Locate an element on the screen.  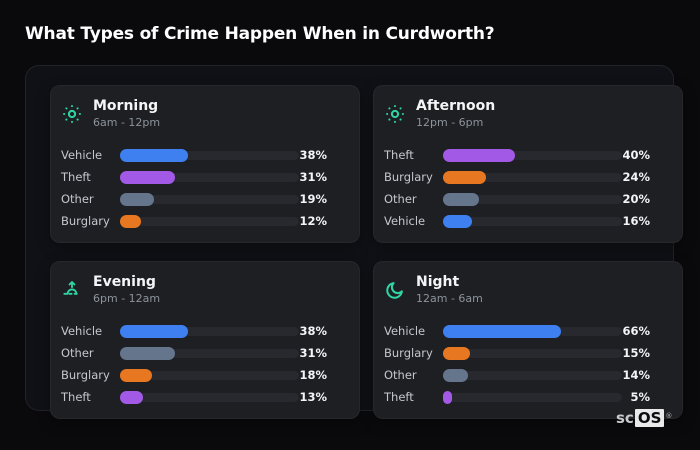
panel-header-text: Evening 6pm - 12am is located at coordinates (126, 289).